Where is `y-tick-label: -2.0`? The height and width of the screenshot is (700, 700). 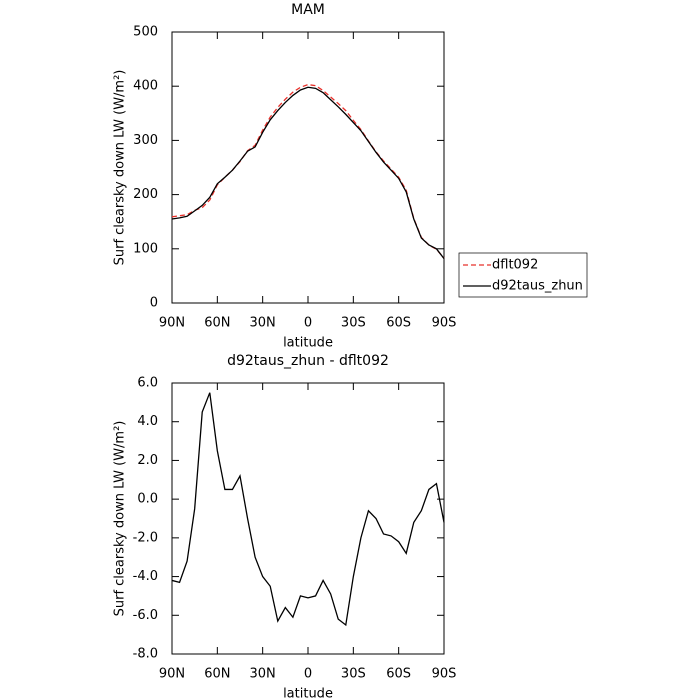
y-tick-label: -2.0 is located at coordinates (145, 537).